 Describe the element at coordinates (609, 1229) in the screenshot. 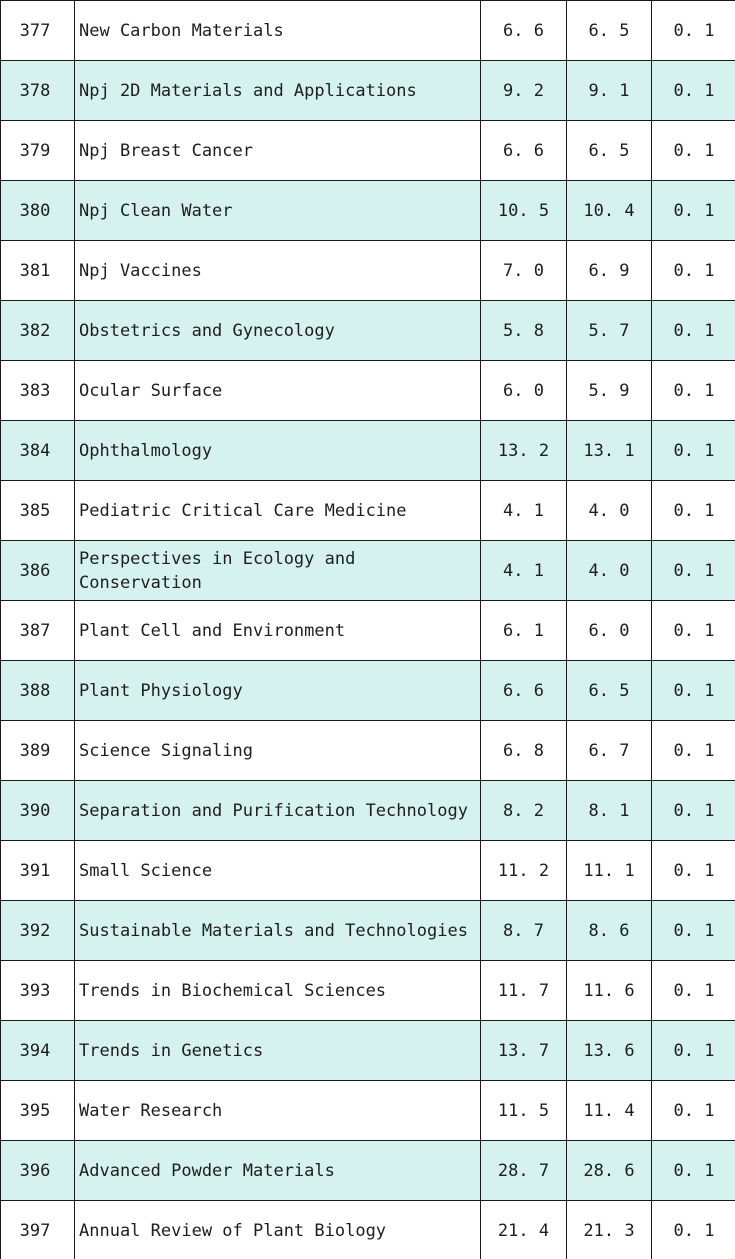

I see `metric-col-2: 21. 3` at that location.